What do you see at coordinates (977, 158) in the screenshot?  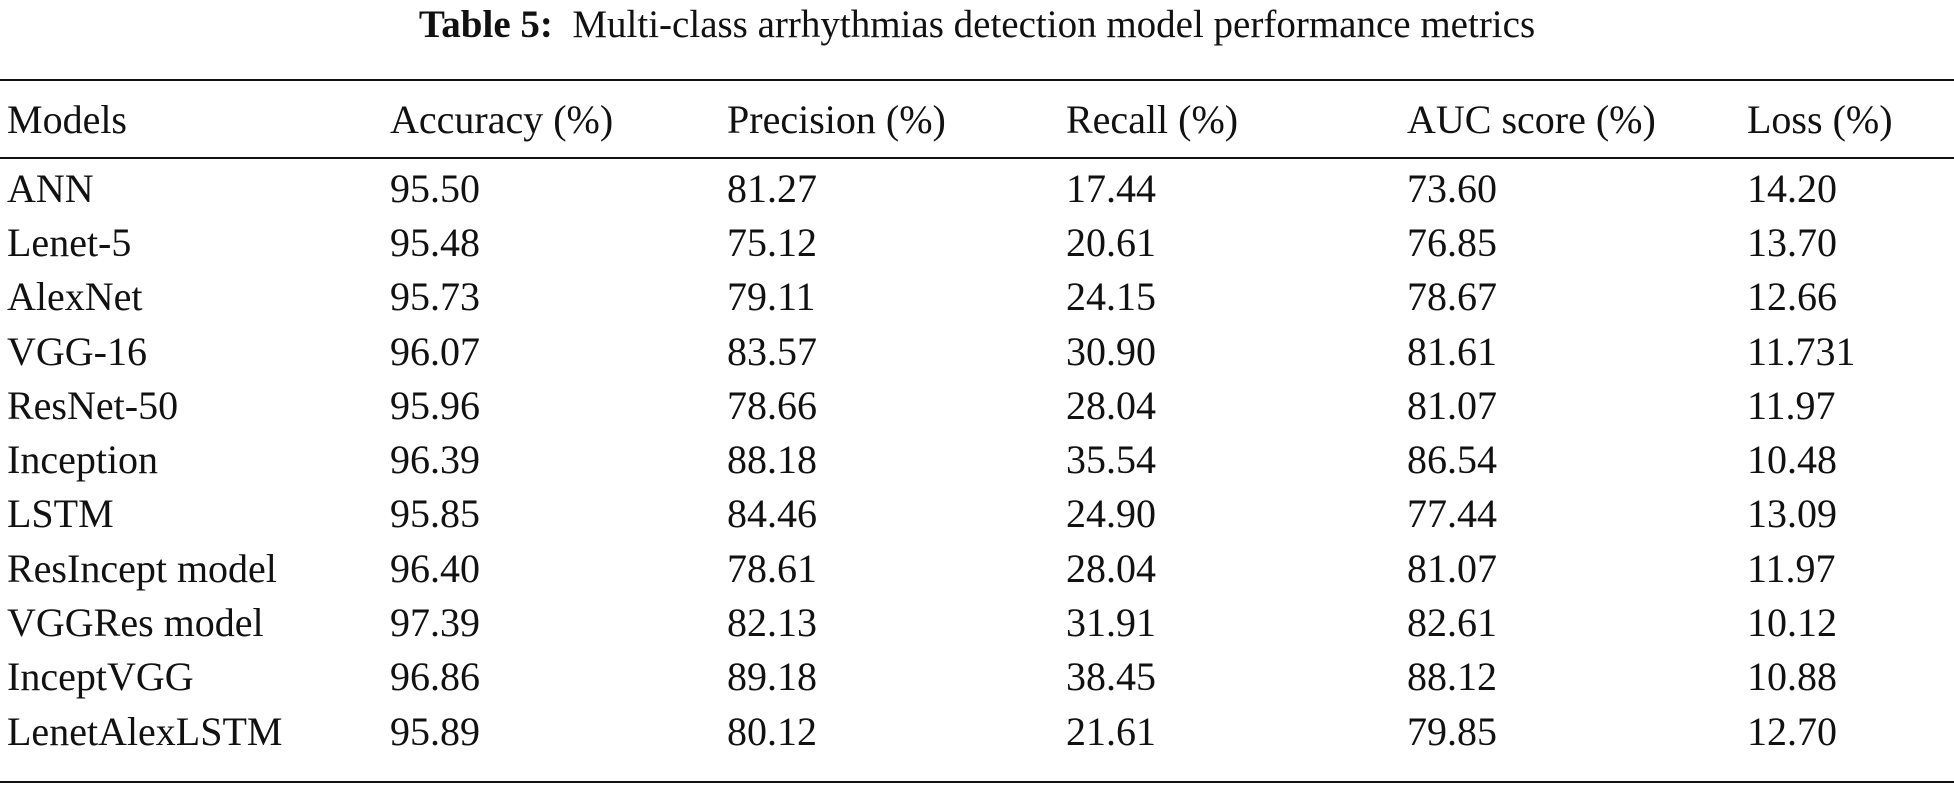 I see `header-rule` at bounding box center [977, 158].